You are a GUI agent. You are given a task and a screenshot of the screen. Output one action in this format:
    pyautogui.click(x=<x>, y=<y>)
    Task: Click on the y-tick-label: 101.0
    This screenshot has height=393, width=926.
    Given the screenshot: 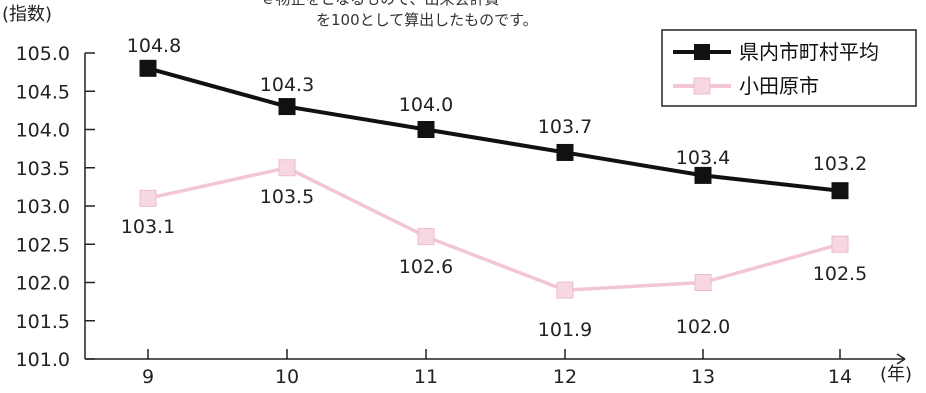 What is the action you would take?
    pyautogui.click(x=43, y=360)
    